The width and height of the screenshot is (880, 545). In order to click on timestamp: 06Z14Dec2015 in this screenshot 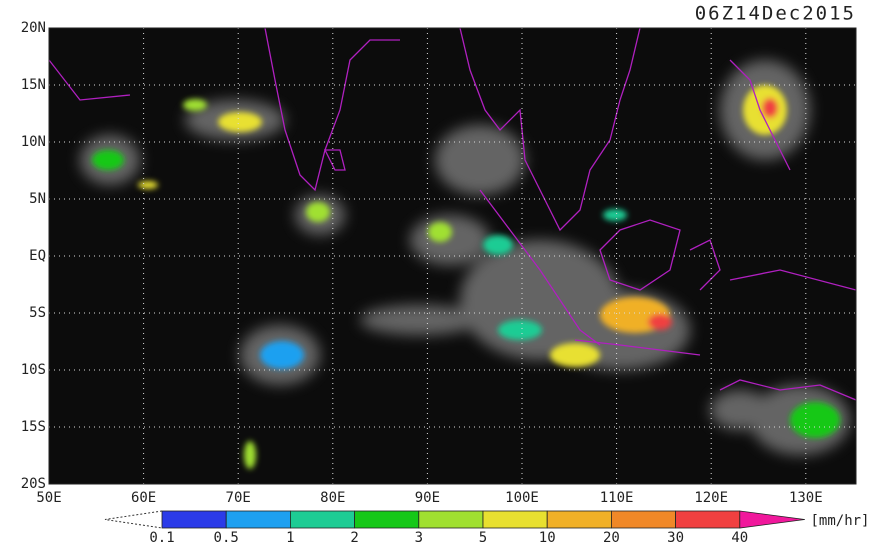, I will do `click(775, 14)`.